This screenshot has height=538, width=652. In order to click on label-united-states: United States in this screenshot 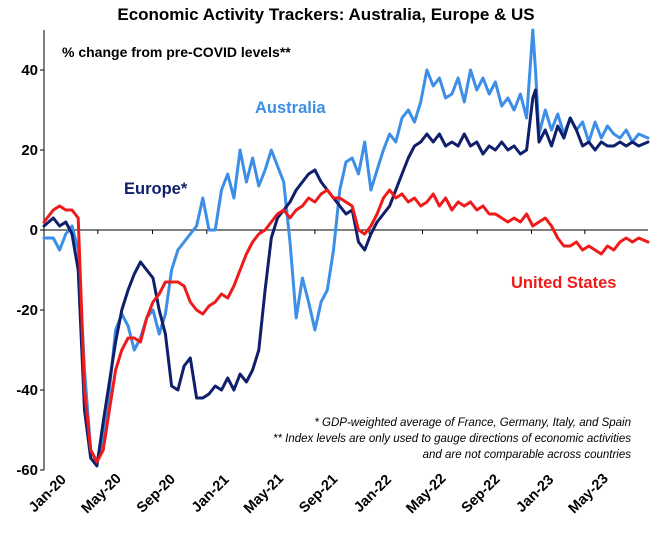, I will do `click(563, 283)`.